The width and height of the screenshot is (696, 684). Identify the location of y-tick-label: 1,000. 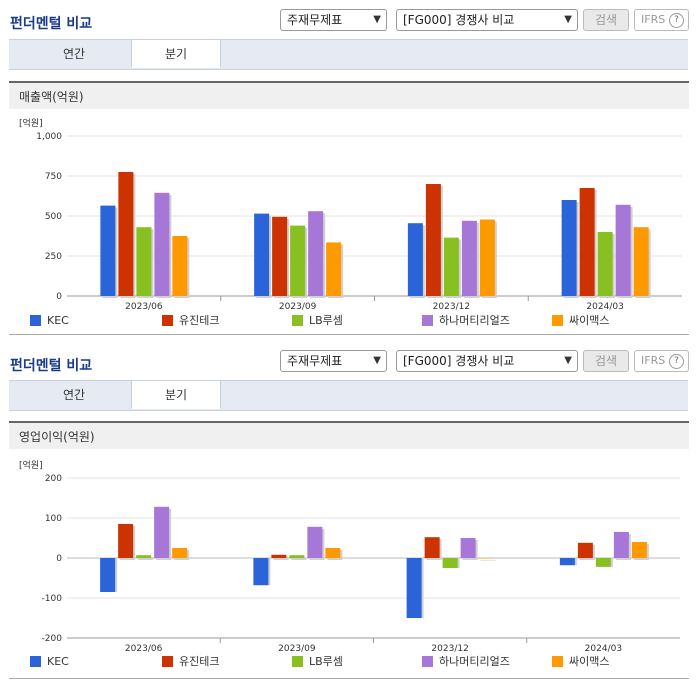
(49, 137).